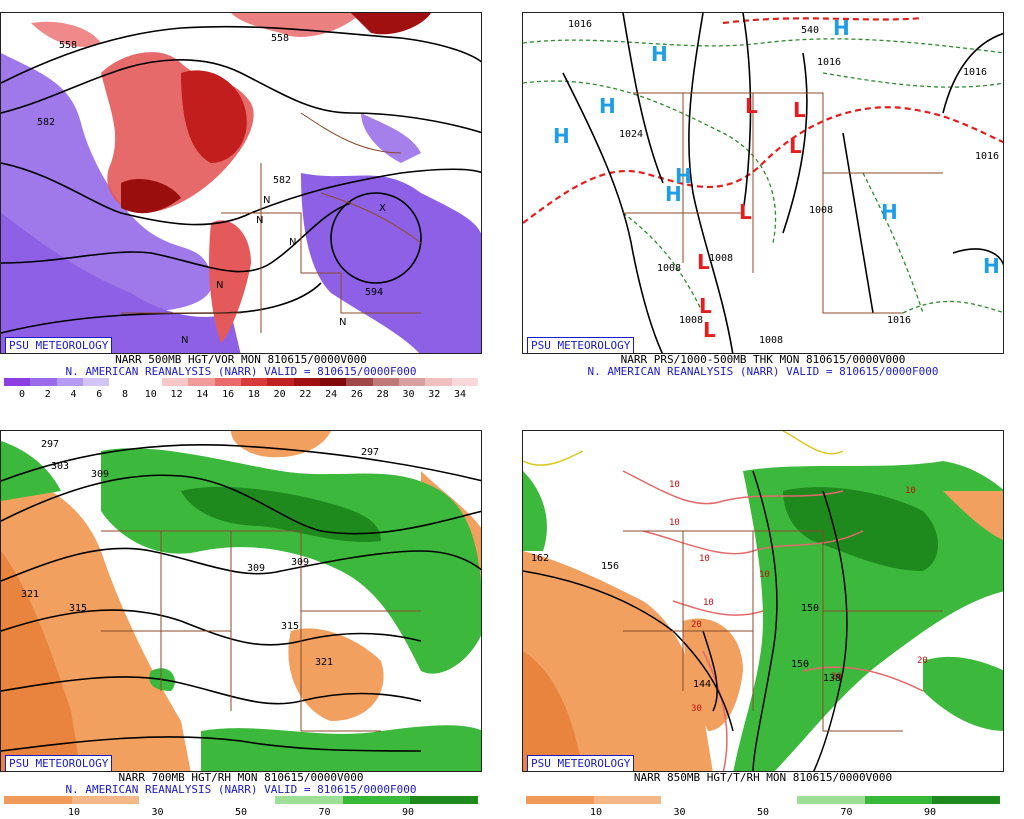  I want to click on vorticity-colorbar, so click(241, 382).